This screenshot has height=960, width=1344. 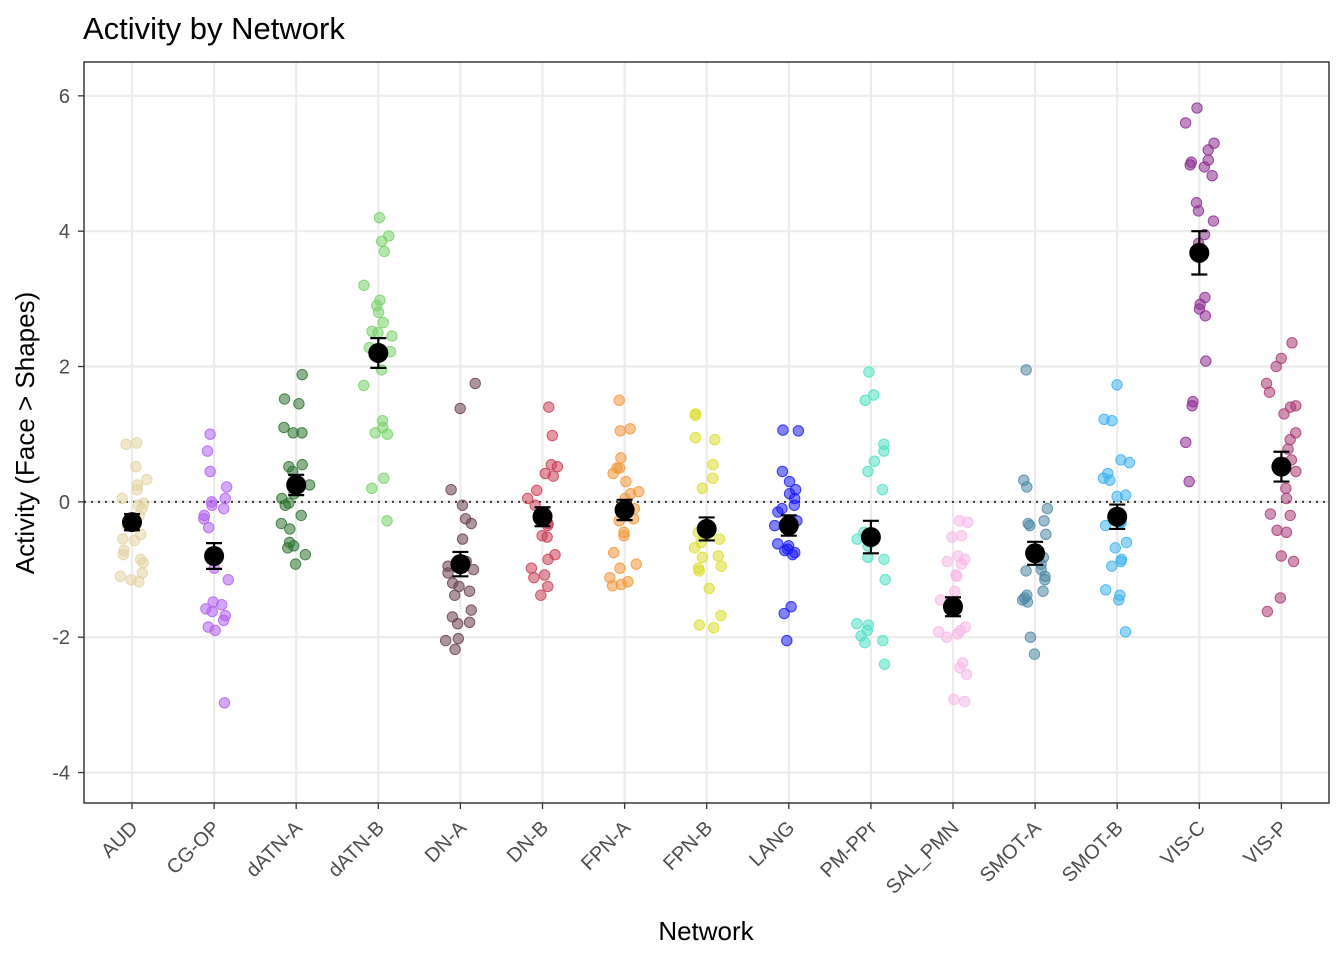 What do you see at coordinates (1183, 843) in the screenshot?
I see `x-tick-label: VIS-C` at bounding box center [1183, 843].